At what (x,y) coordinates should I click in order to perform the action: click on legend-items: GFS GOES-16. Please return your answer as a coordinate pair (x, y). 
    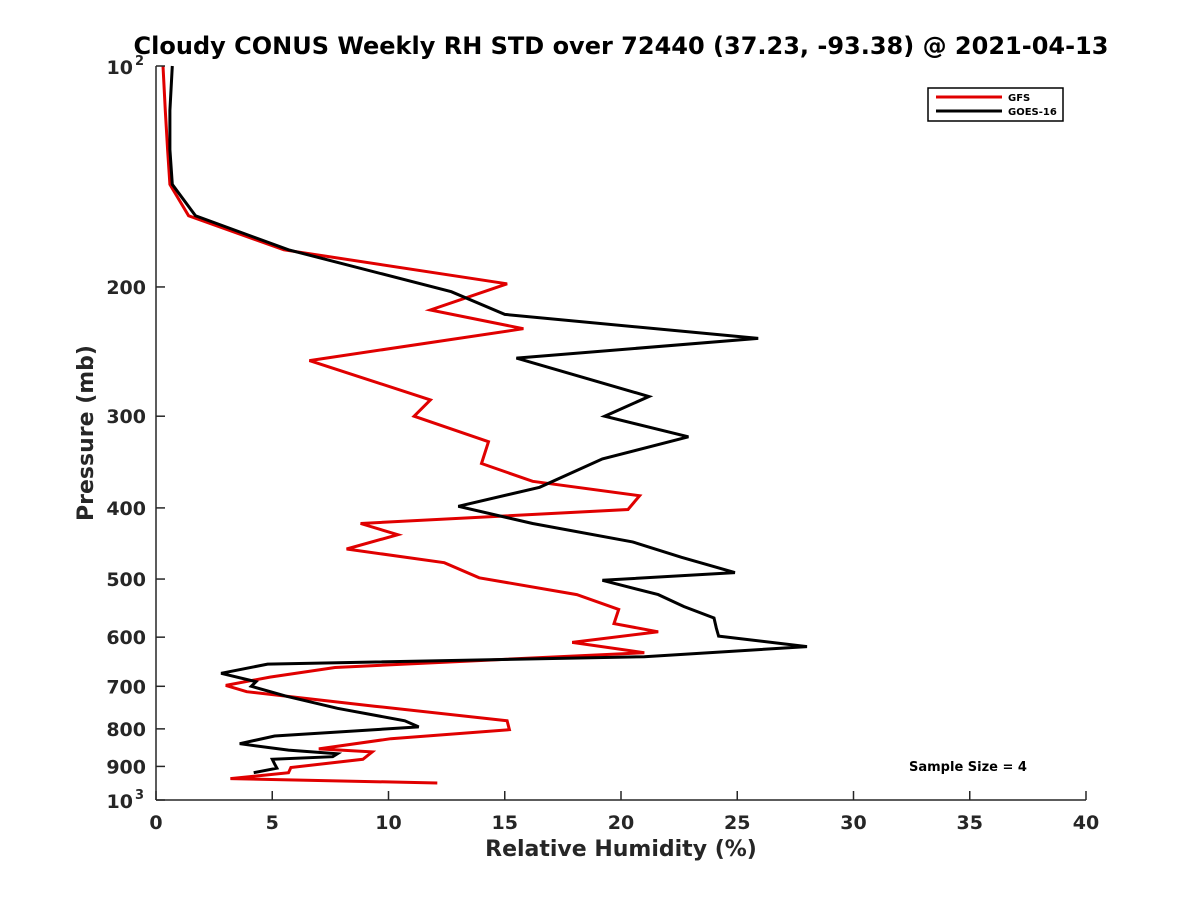
    Looking at the image, I should click on (996, 105).